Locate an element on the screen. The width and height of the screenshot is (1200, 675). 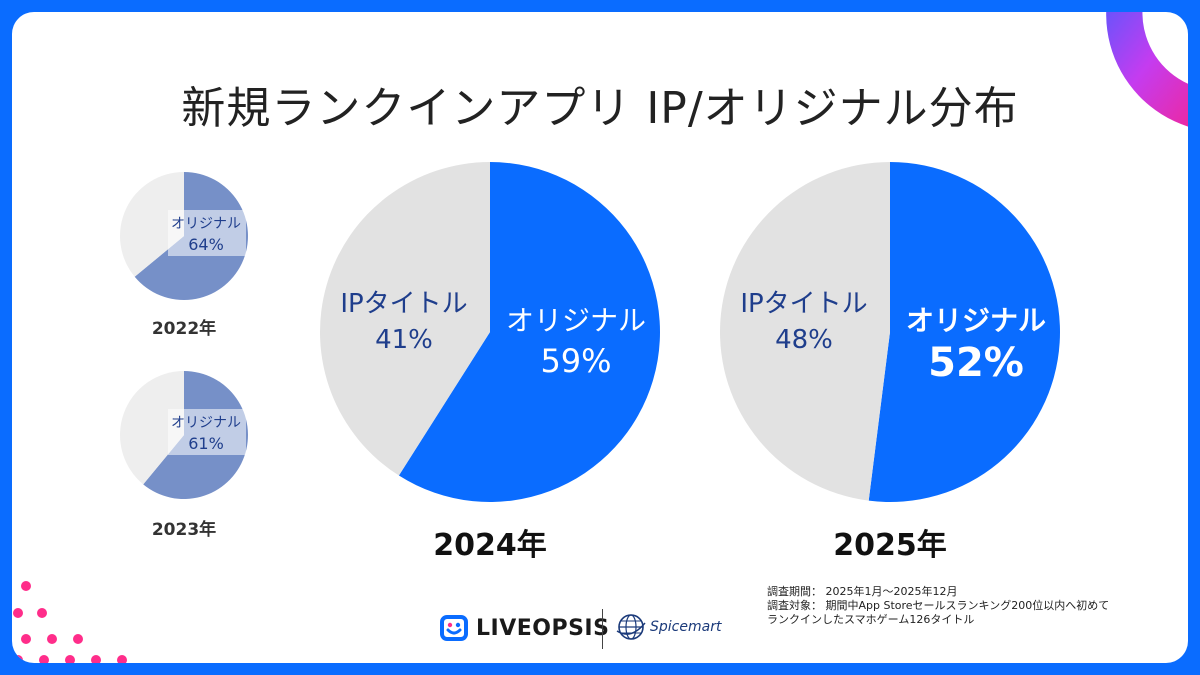
spicemart-logo: Spicemart is located at coordinates (667, 627).